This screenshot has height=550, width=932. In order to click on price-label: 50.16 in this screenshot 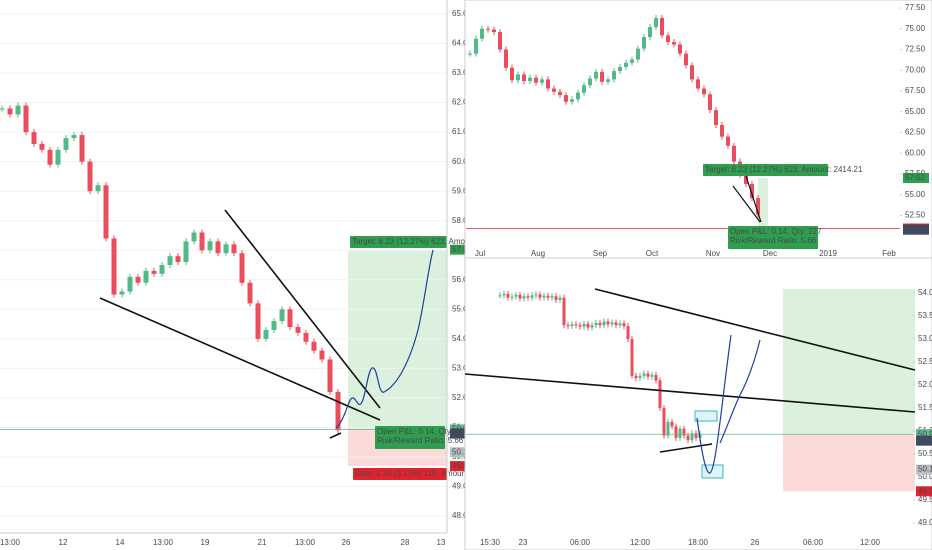, I will do `click(462, 451)`.